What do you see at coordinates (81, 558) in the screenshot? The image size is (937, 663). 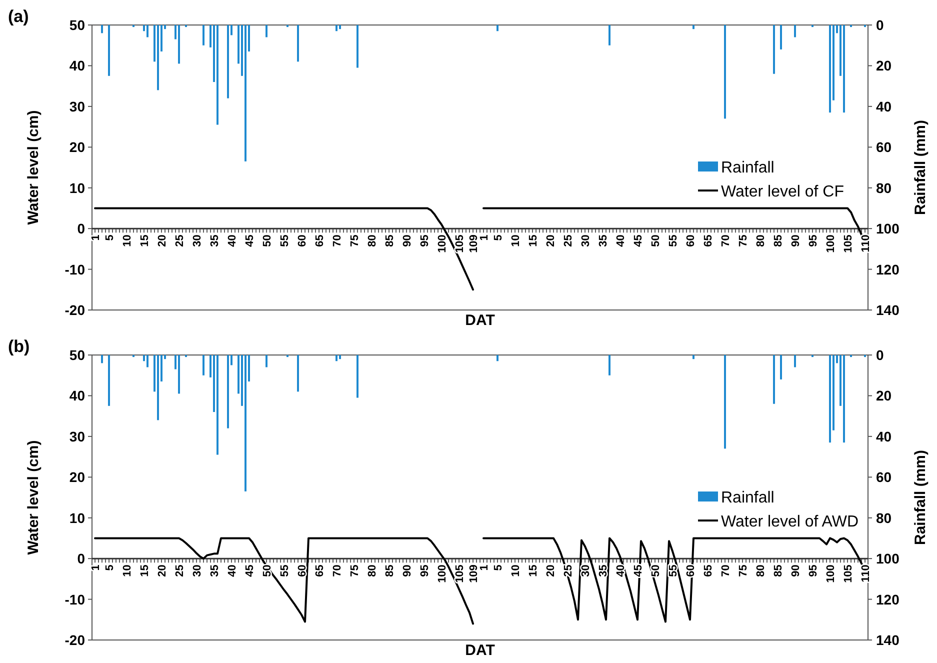 I see `y-tick-label: 0` at bounding box center [81, 558].